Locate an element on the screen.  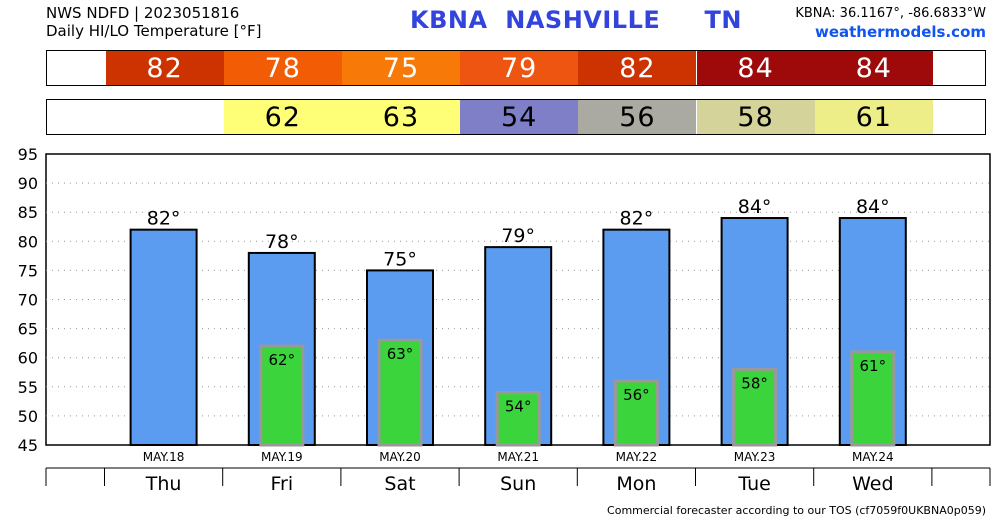
site-link: weathermodels.com is located at coordinates (900, 32).